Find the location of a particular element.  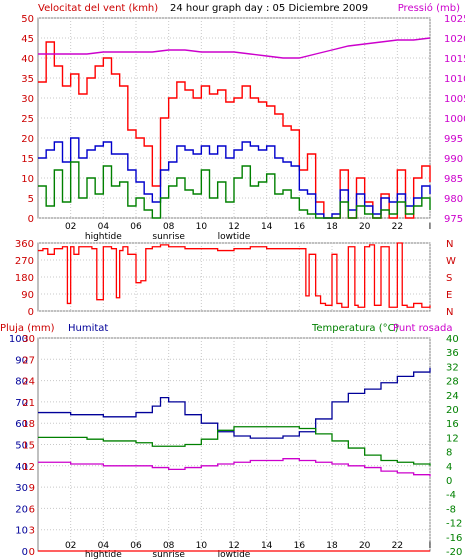

atmos-x-sublabel: hightide is located at coordinates (103, 554).